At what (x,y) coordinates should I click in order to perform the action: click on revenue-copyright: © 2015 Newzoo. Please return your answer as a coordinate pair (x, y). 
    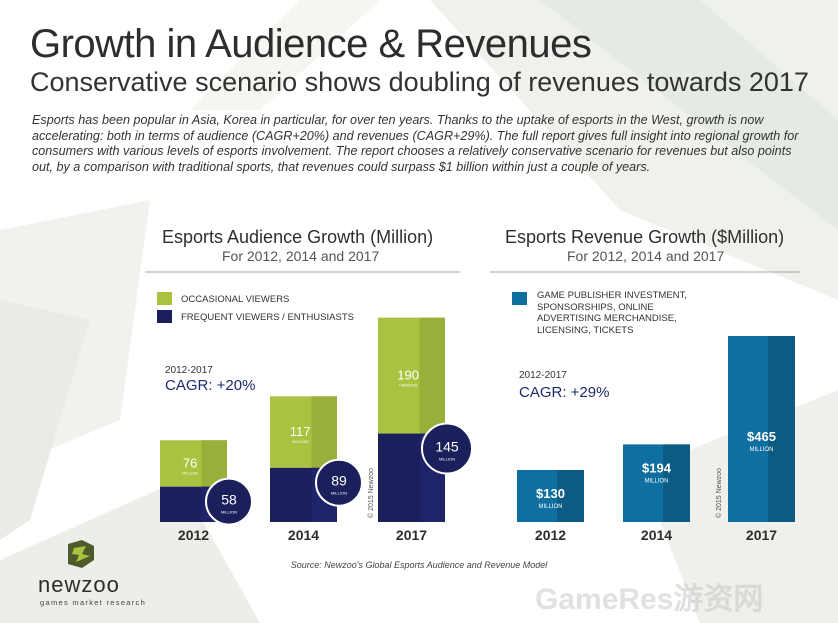
    Looking at the image, I should click on (719, 493).